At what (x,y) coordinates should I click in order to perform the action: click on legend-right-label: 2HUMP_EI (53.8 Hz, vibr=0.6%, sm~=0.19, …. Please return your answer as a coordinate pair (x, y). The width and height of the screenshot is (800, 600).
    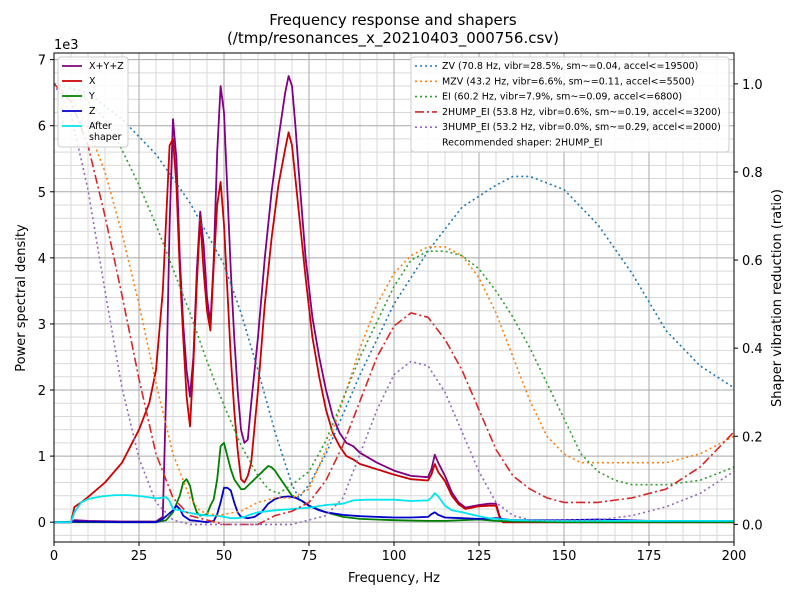
    Looking at the image, I should click on (581, 112).